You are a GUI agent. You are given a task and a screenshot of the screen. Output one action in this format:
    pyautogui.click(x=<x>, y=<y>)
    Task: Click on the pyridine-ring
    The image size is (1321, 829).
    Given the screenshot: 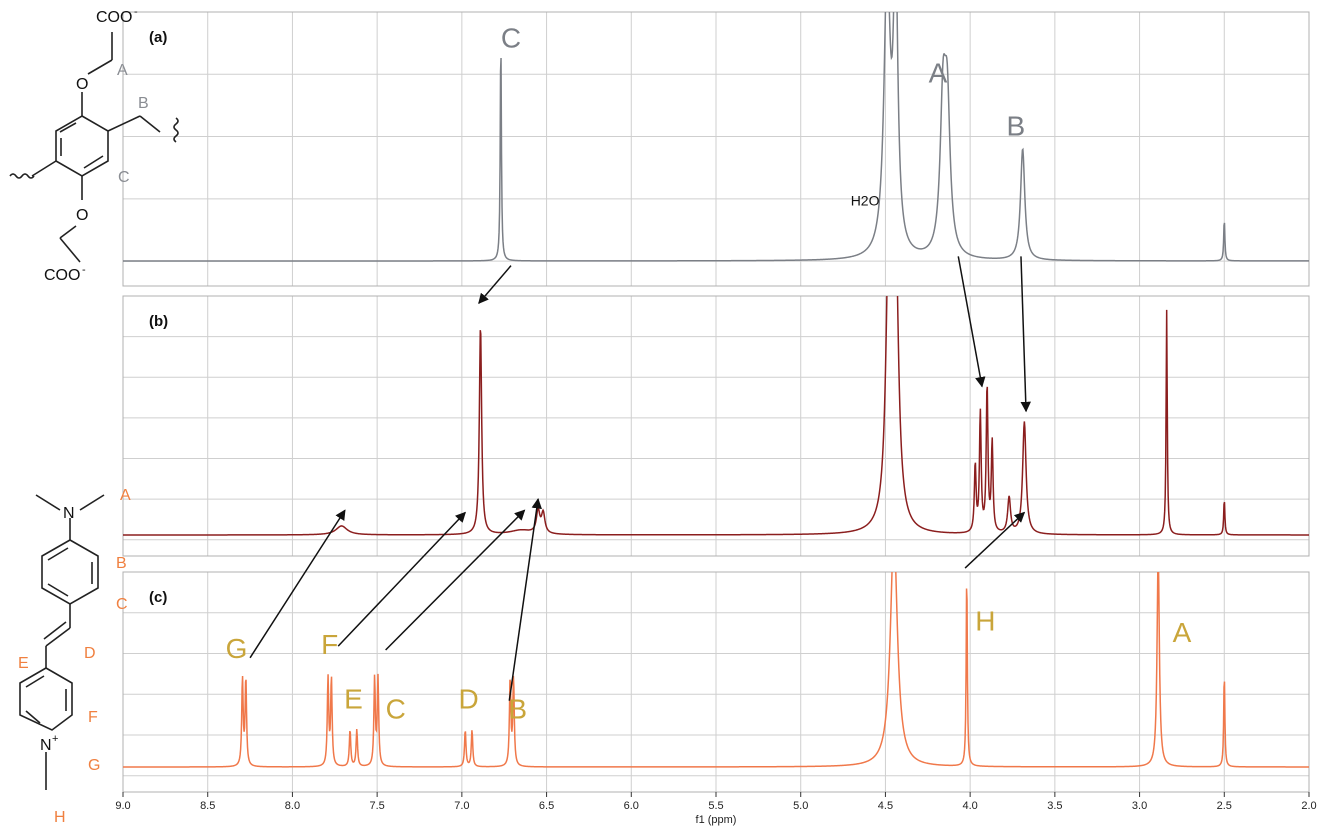 What is the action you would take?
    pyautogui.click(x=46, y=699)
    